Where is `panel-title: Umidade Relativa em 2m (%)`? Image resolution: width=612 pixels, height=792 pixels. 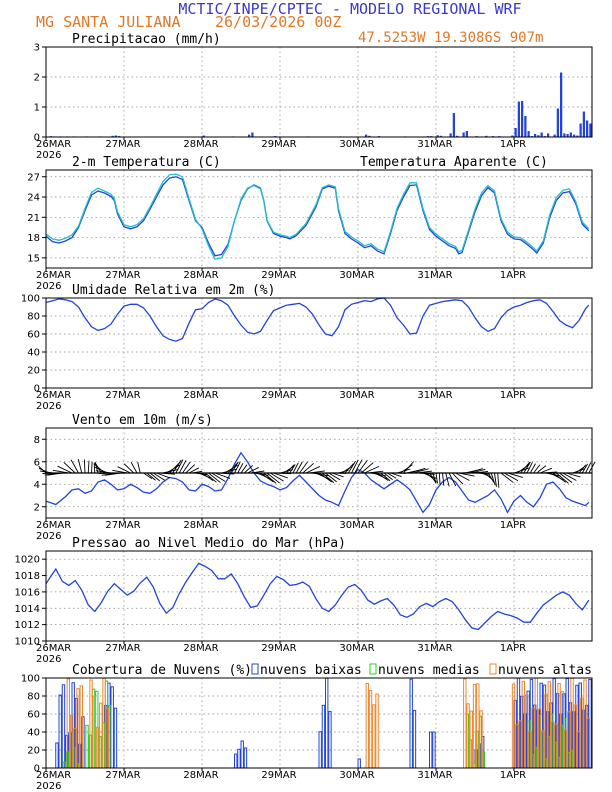
panel-title: Umidade Relativa em 2m (%) is located at coordinates (174, 290).